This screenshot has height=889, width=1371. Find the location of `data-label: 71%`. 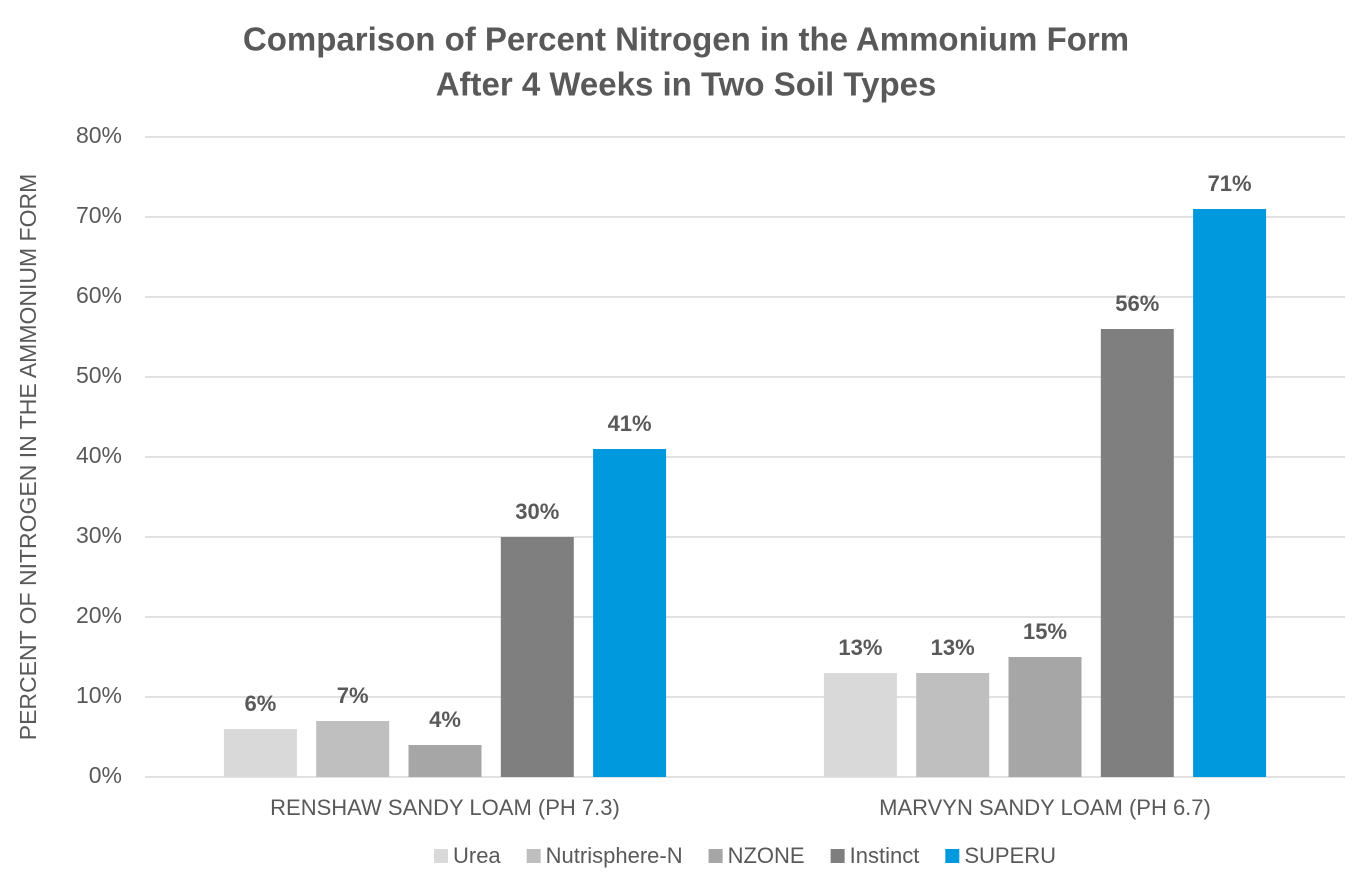

data-label: 71% is located at coordinates (1230, 183).